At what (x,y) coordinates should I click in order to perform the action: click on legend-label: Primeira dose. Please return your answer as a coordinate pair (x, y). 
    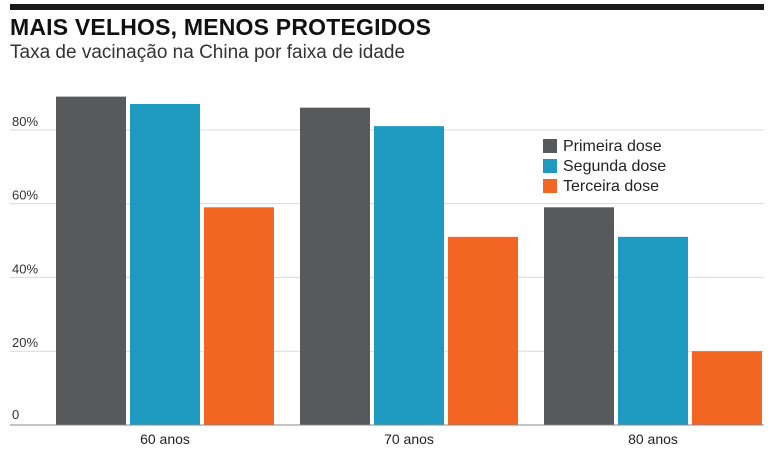
    Looking at the image, I should click on (612, 146).